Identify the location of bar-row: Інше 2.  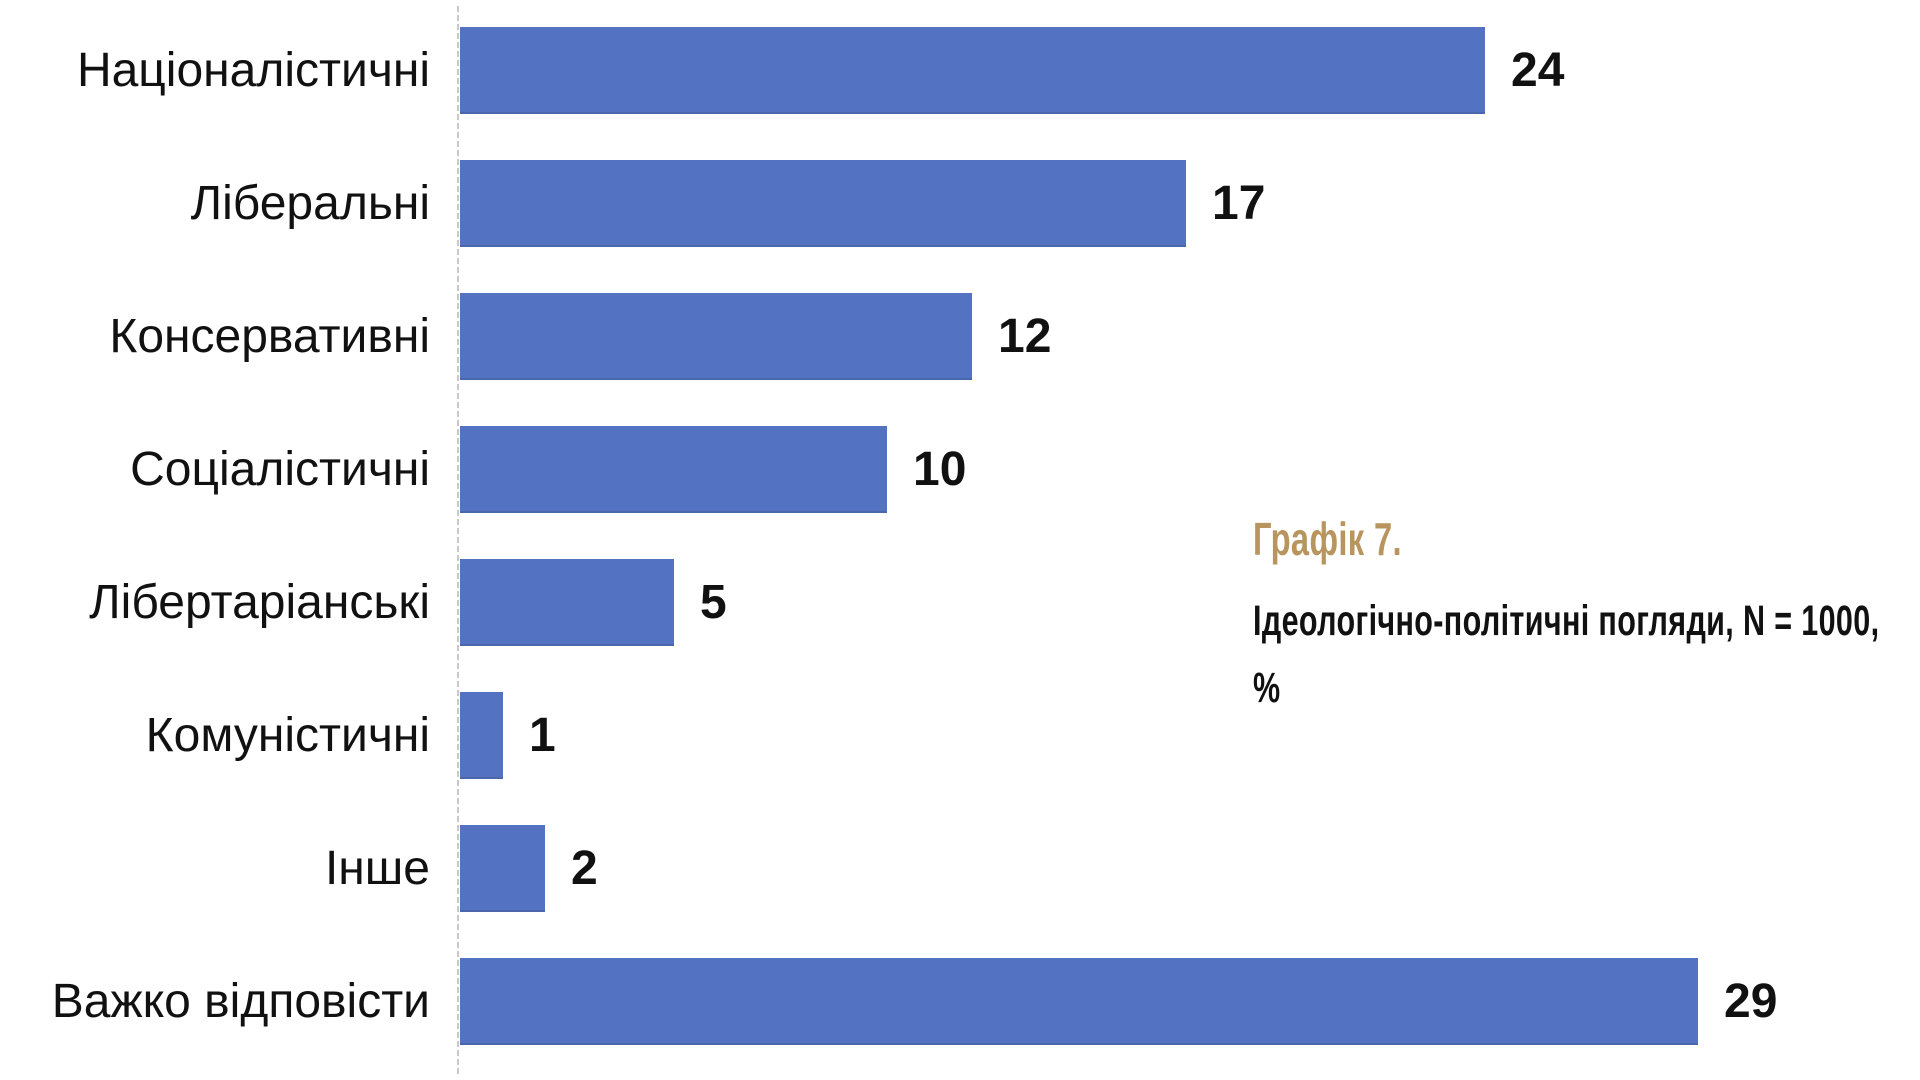
(960, 868).